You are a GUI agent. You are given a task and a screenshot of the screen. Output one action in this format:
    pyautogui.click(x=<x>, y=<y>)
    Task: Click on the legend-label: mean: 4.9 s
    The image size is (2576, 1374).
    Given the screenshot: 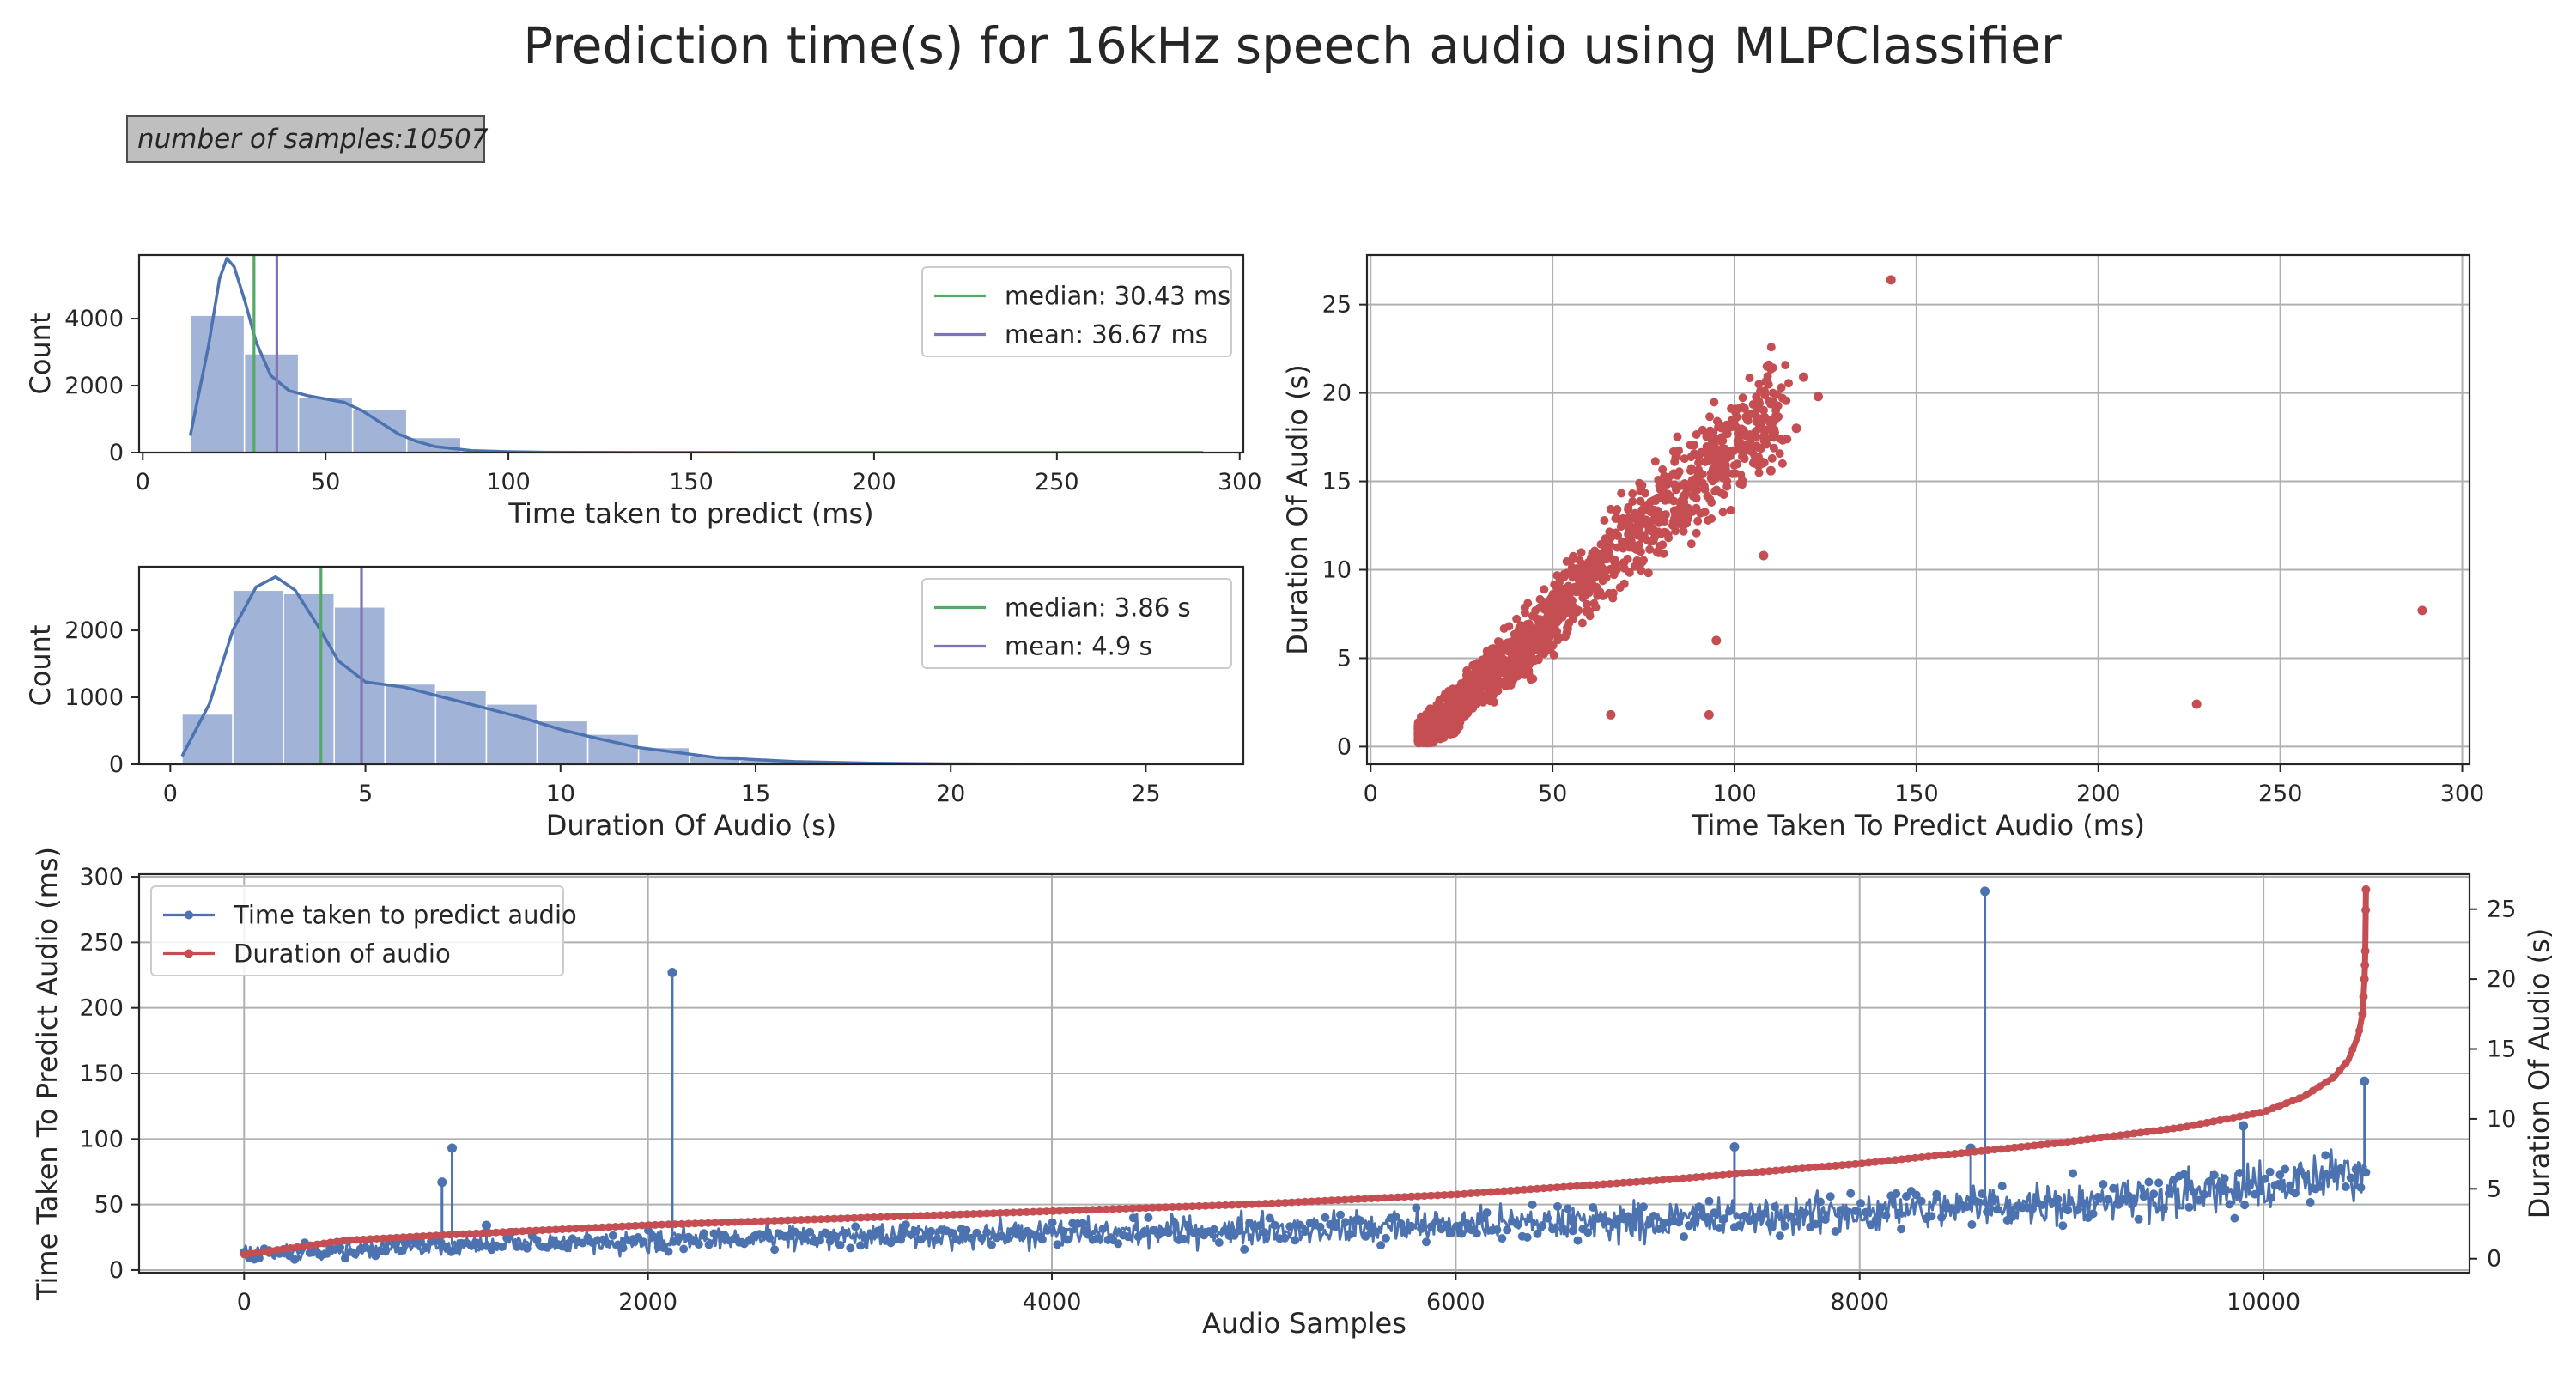 What is the action you would take?
    pyautogui.click(x=1078, y=646)
    